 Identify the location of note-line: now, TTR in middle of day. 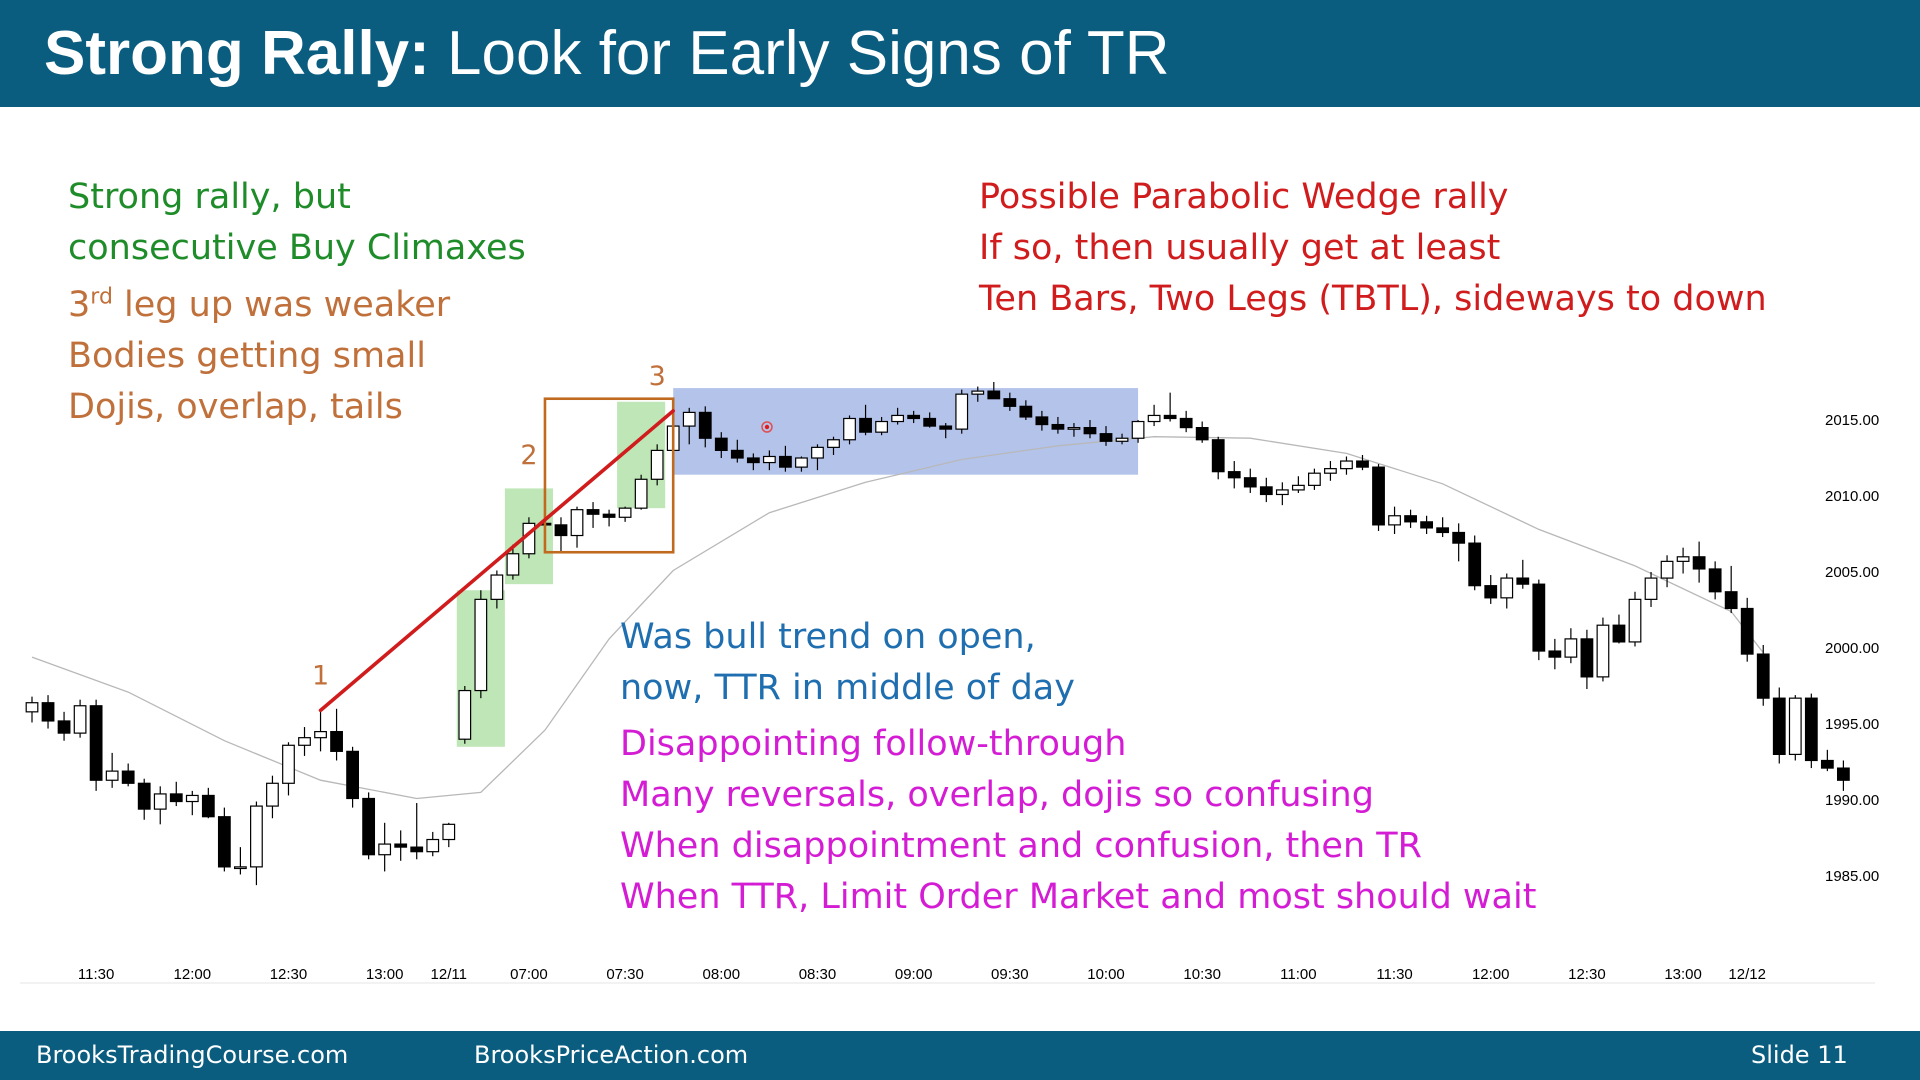
(847, 688).